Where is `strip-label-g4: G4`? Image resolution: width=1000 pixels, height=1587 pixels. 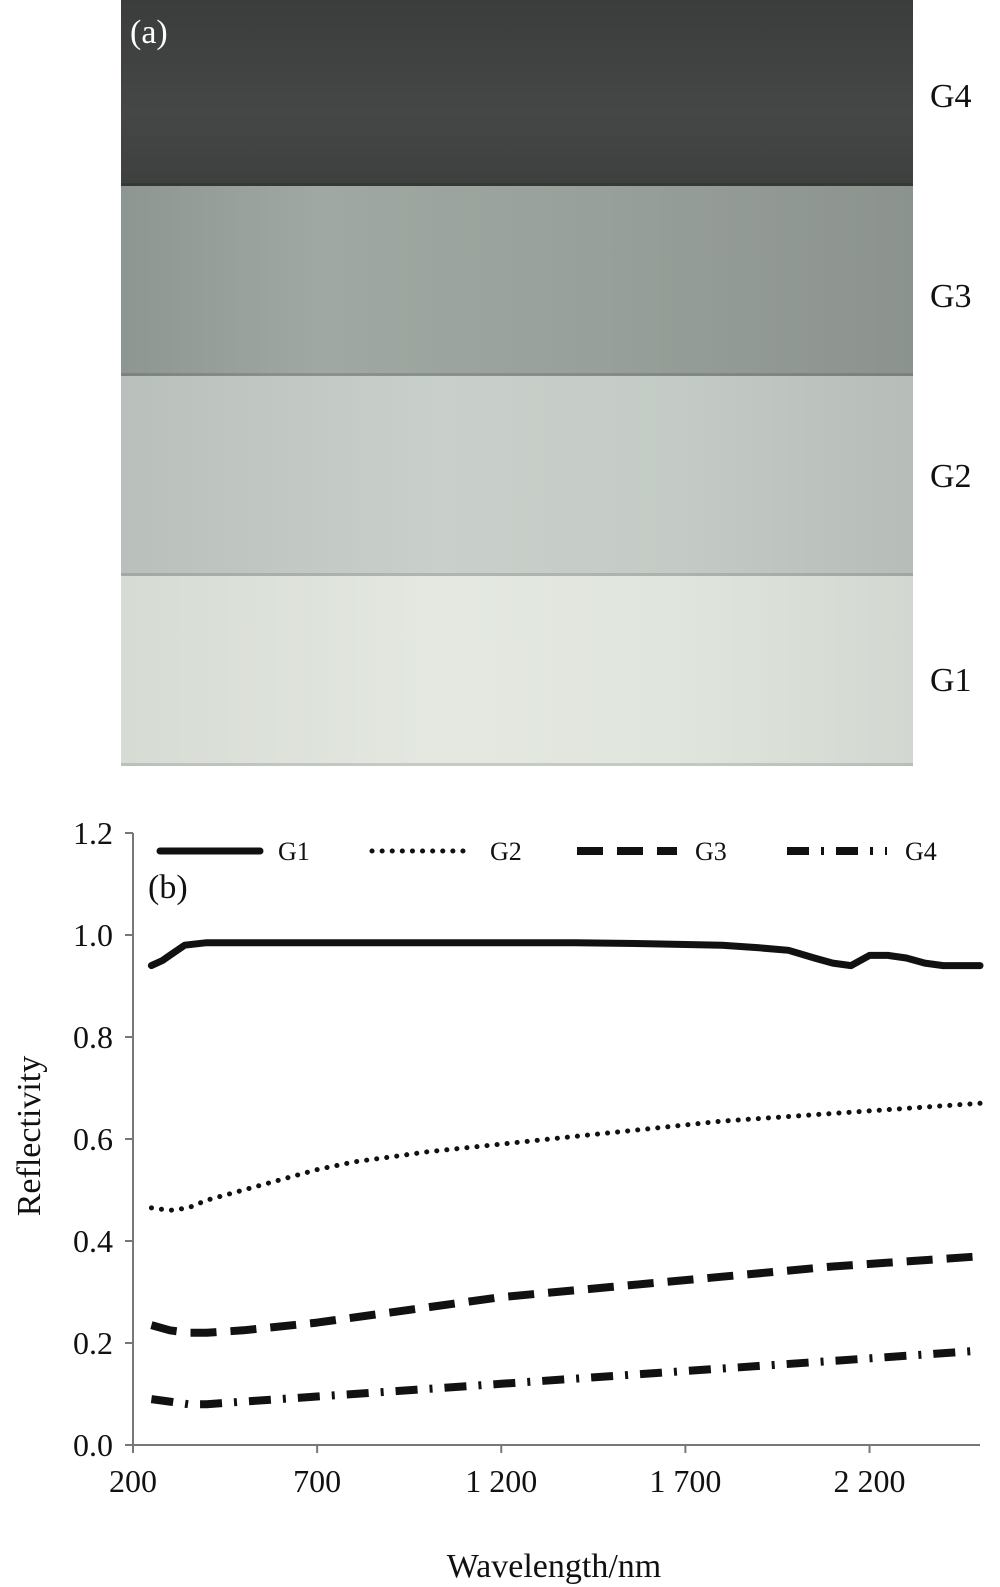
strip-label-g4: G4 is located at coordinates (951, 96).